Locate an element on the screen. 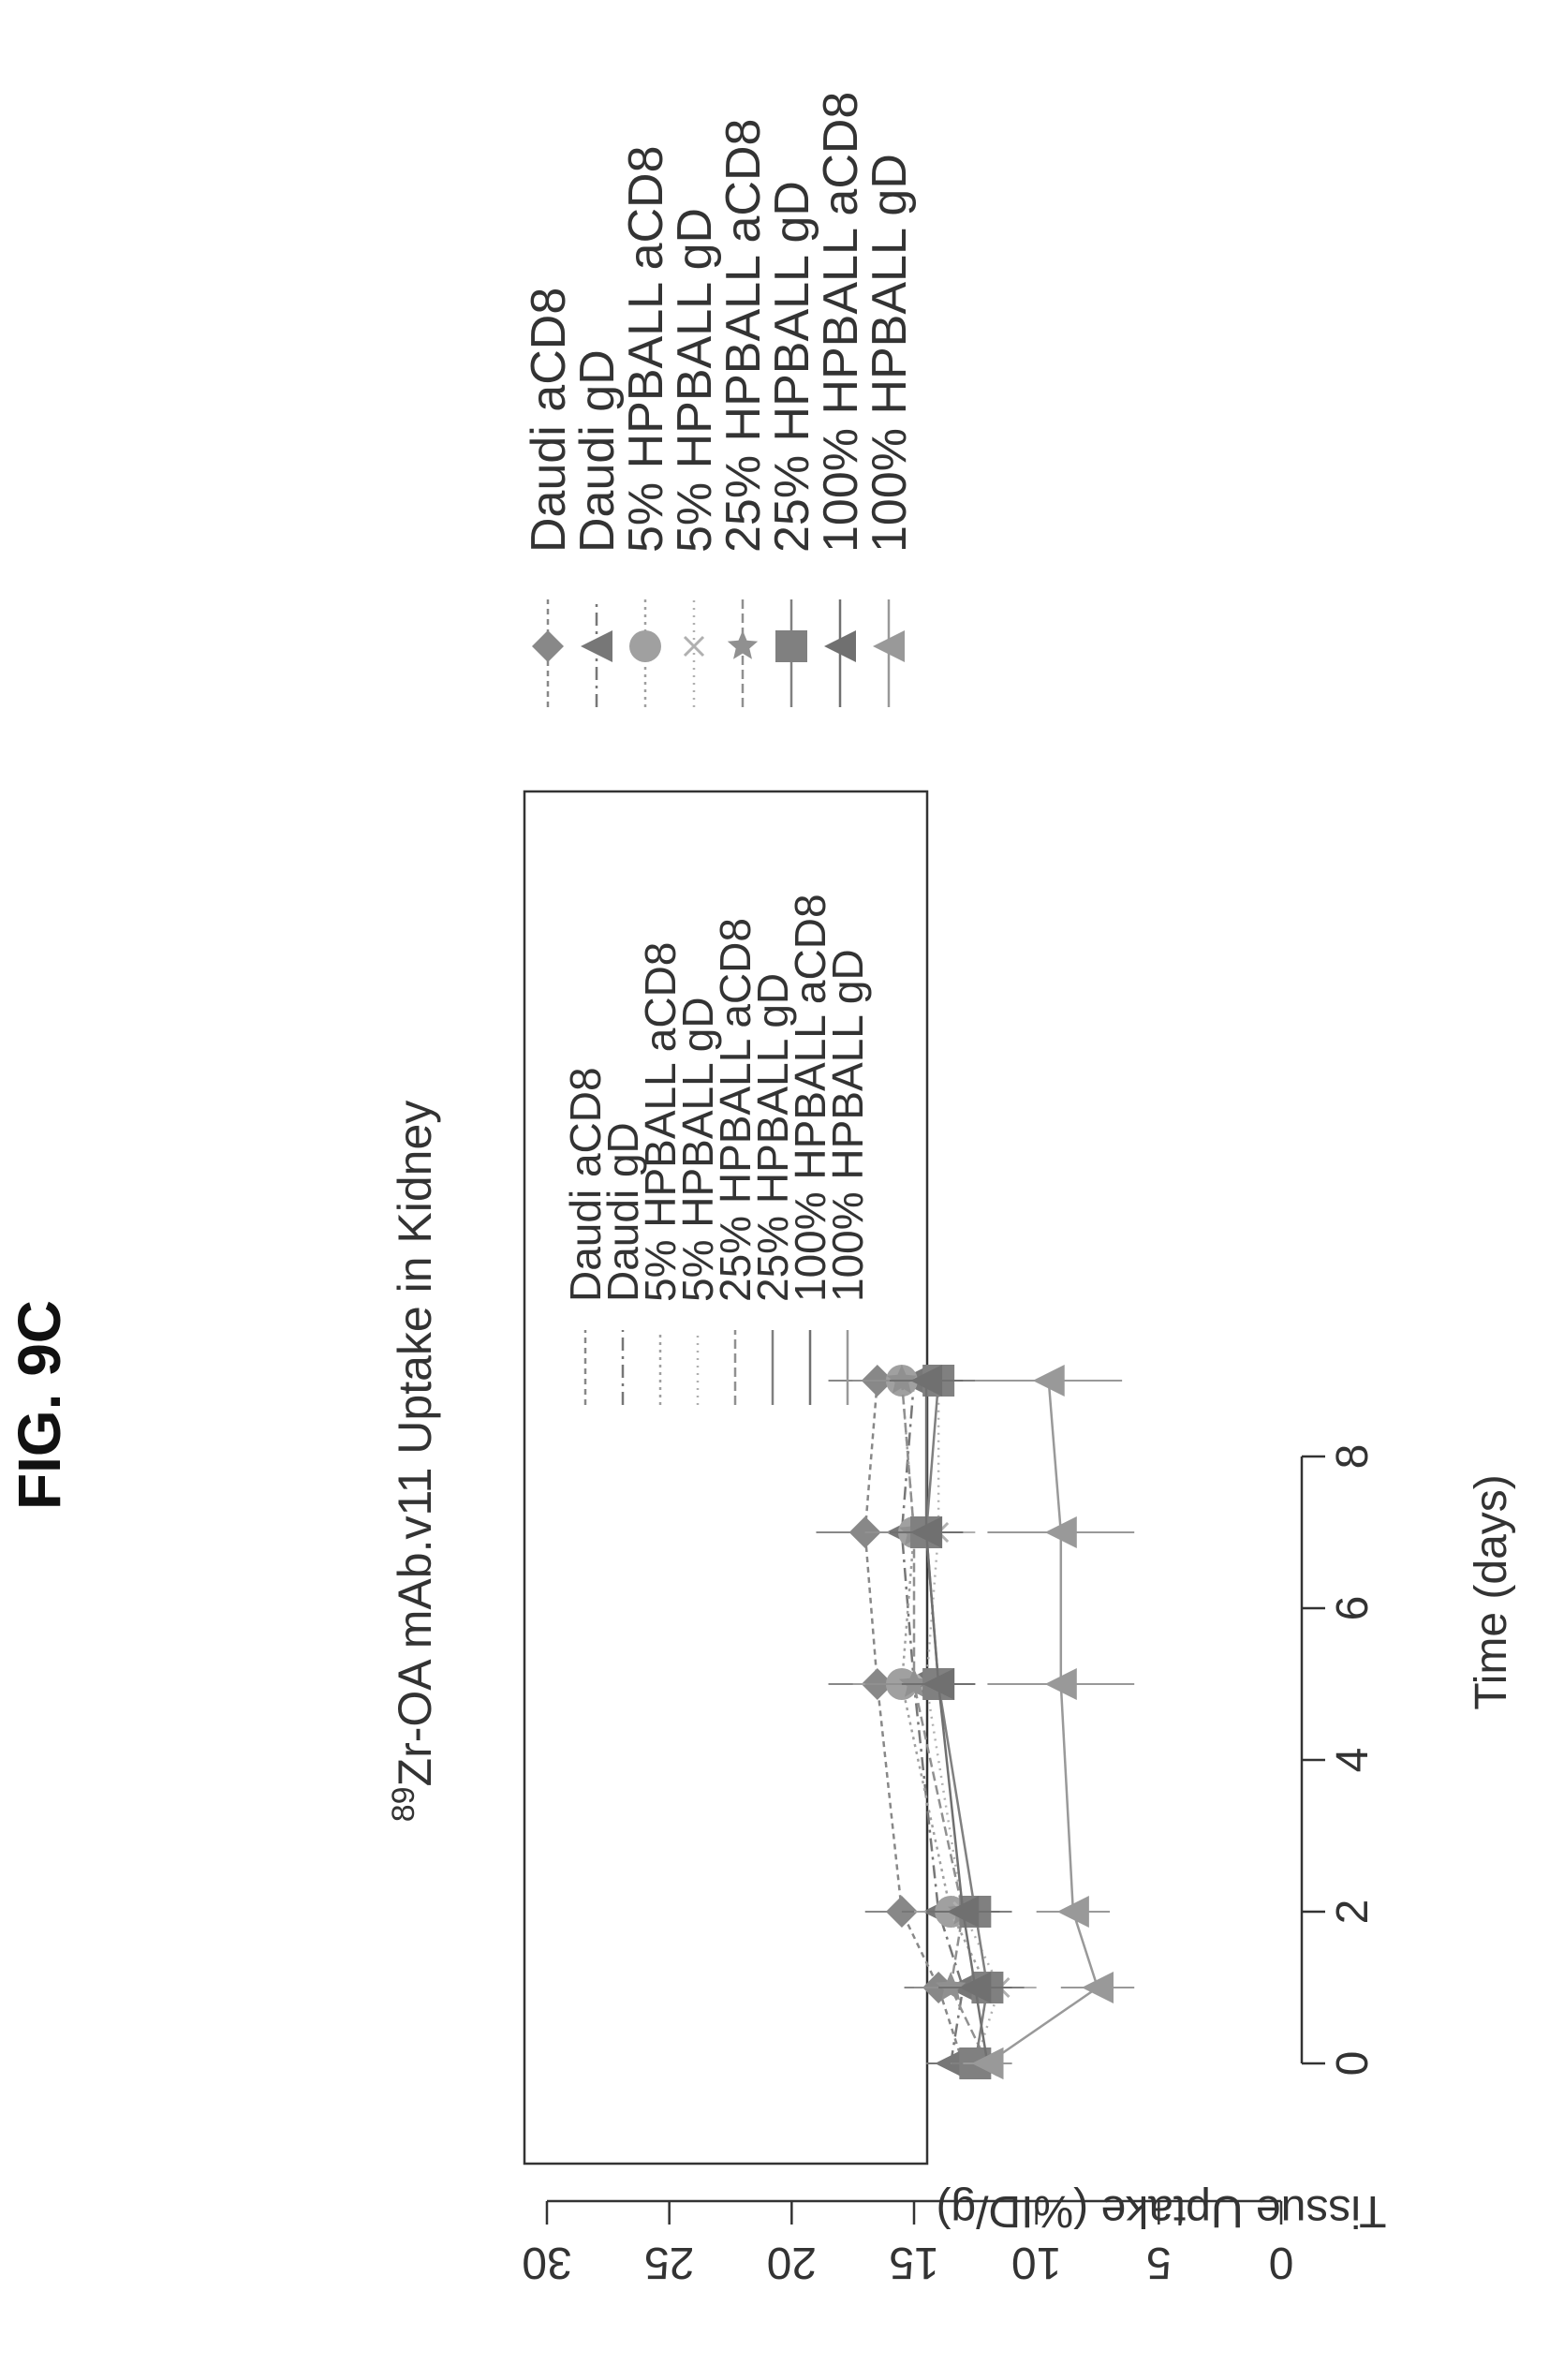 The width and height of the screenshot is (1549, 2380). y-tick-label: 30 is located at coordinates (547, 2262).